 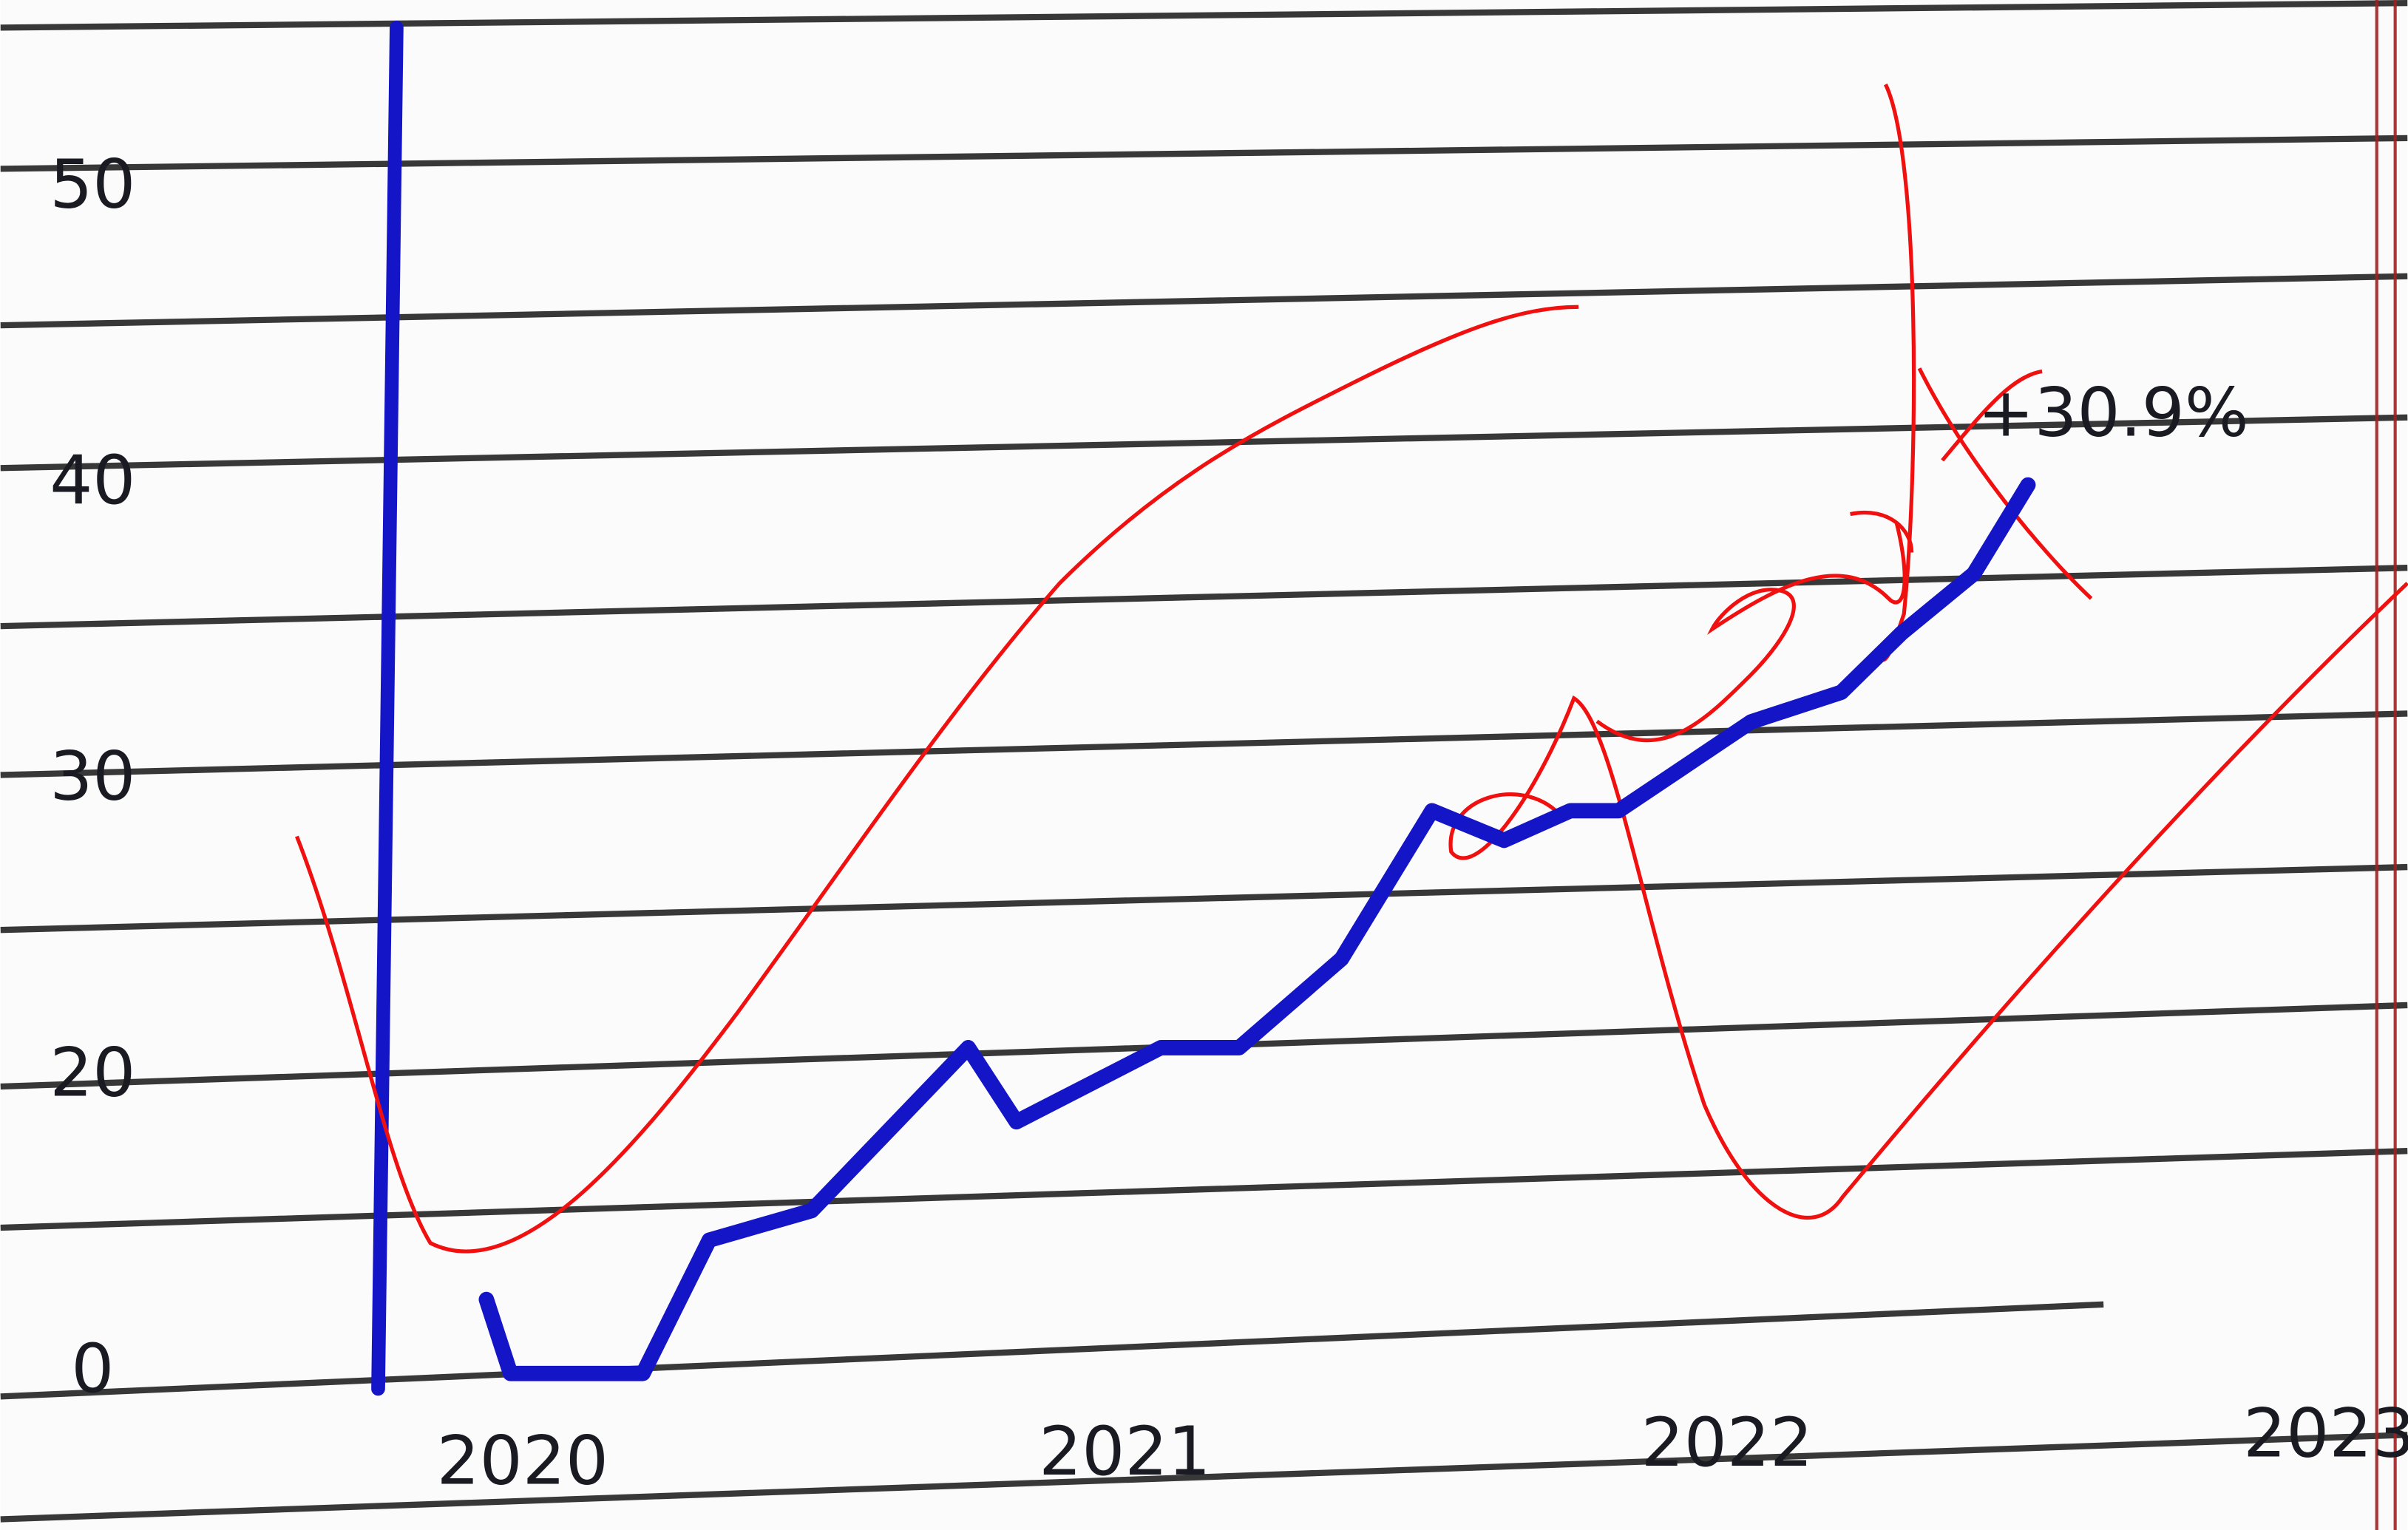 I want to click on y-tick-label: 0, so click(x=92, y=1368).